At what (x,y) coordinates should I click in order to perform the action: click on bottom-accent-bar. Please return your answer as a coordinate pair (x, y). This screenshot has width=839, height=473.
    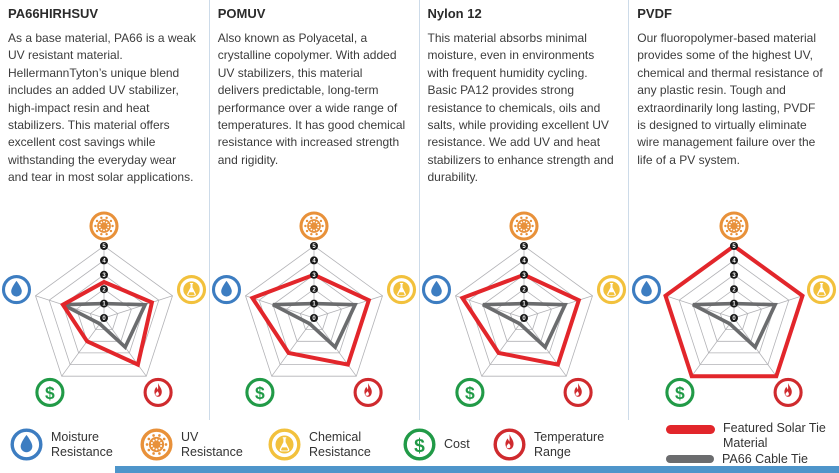
    Looking at the image, I should click on (477, 469).